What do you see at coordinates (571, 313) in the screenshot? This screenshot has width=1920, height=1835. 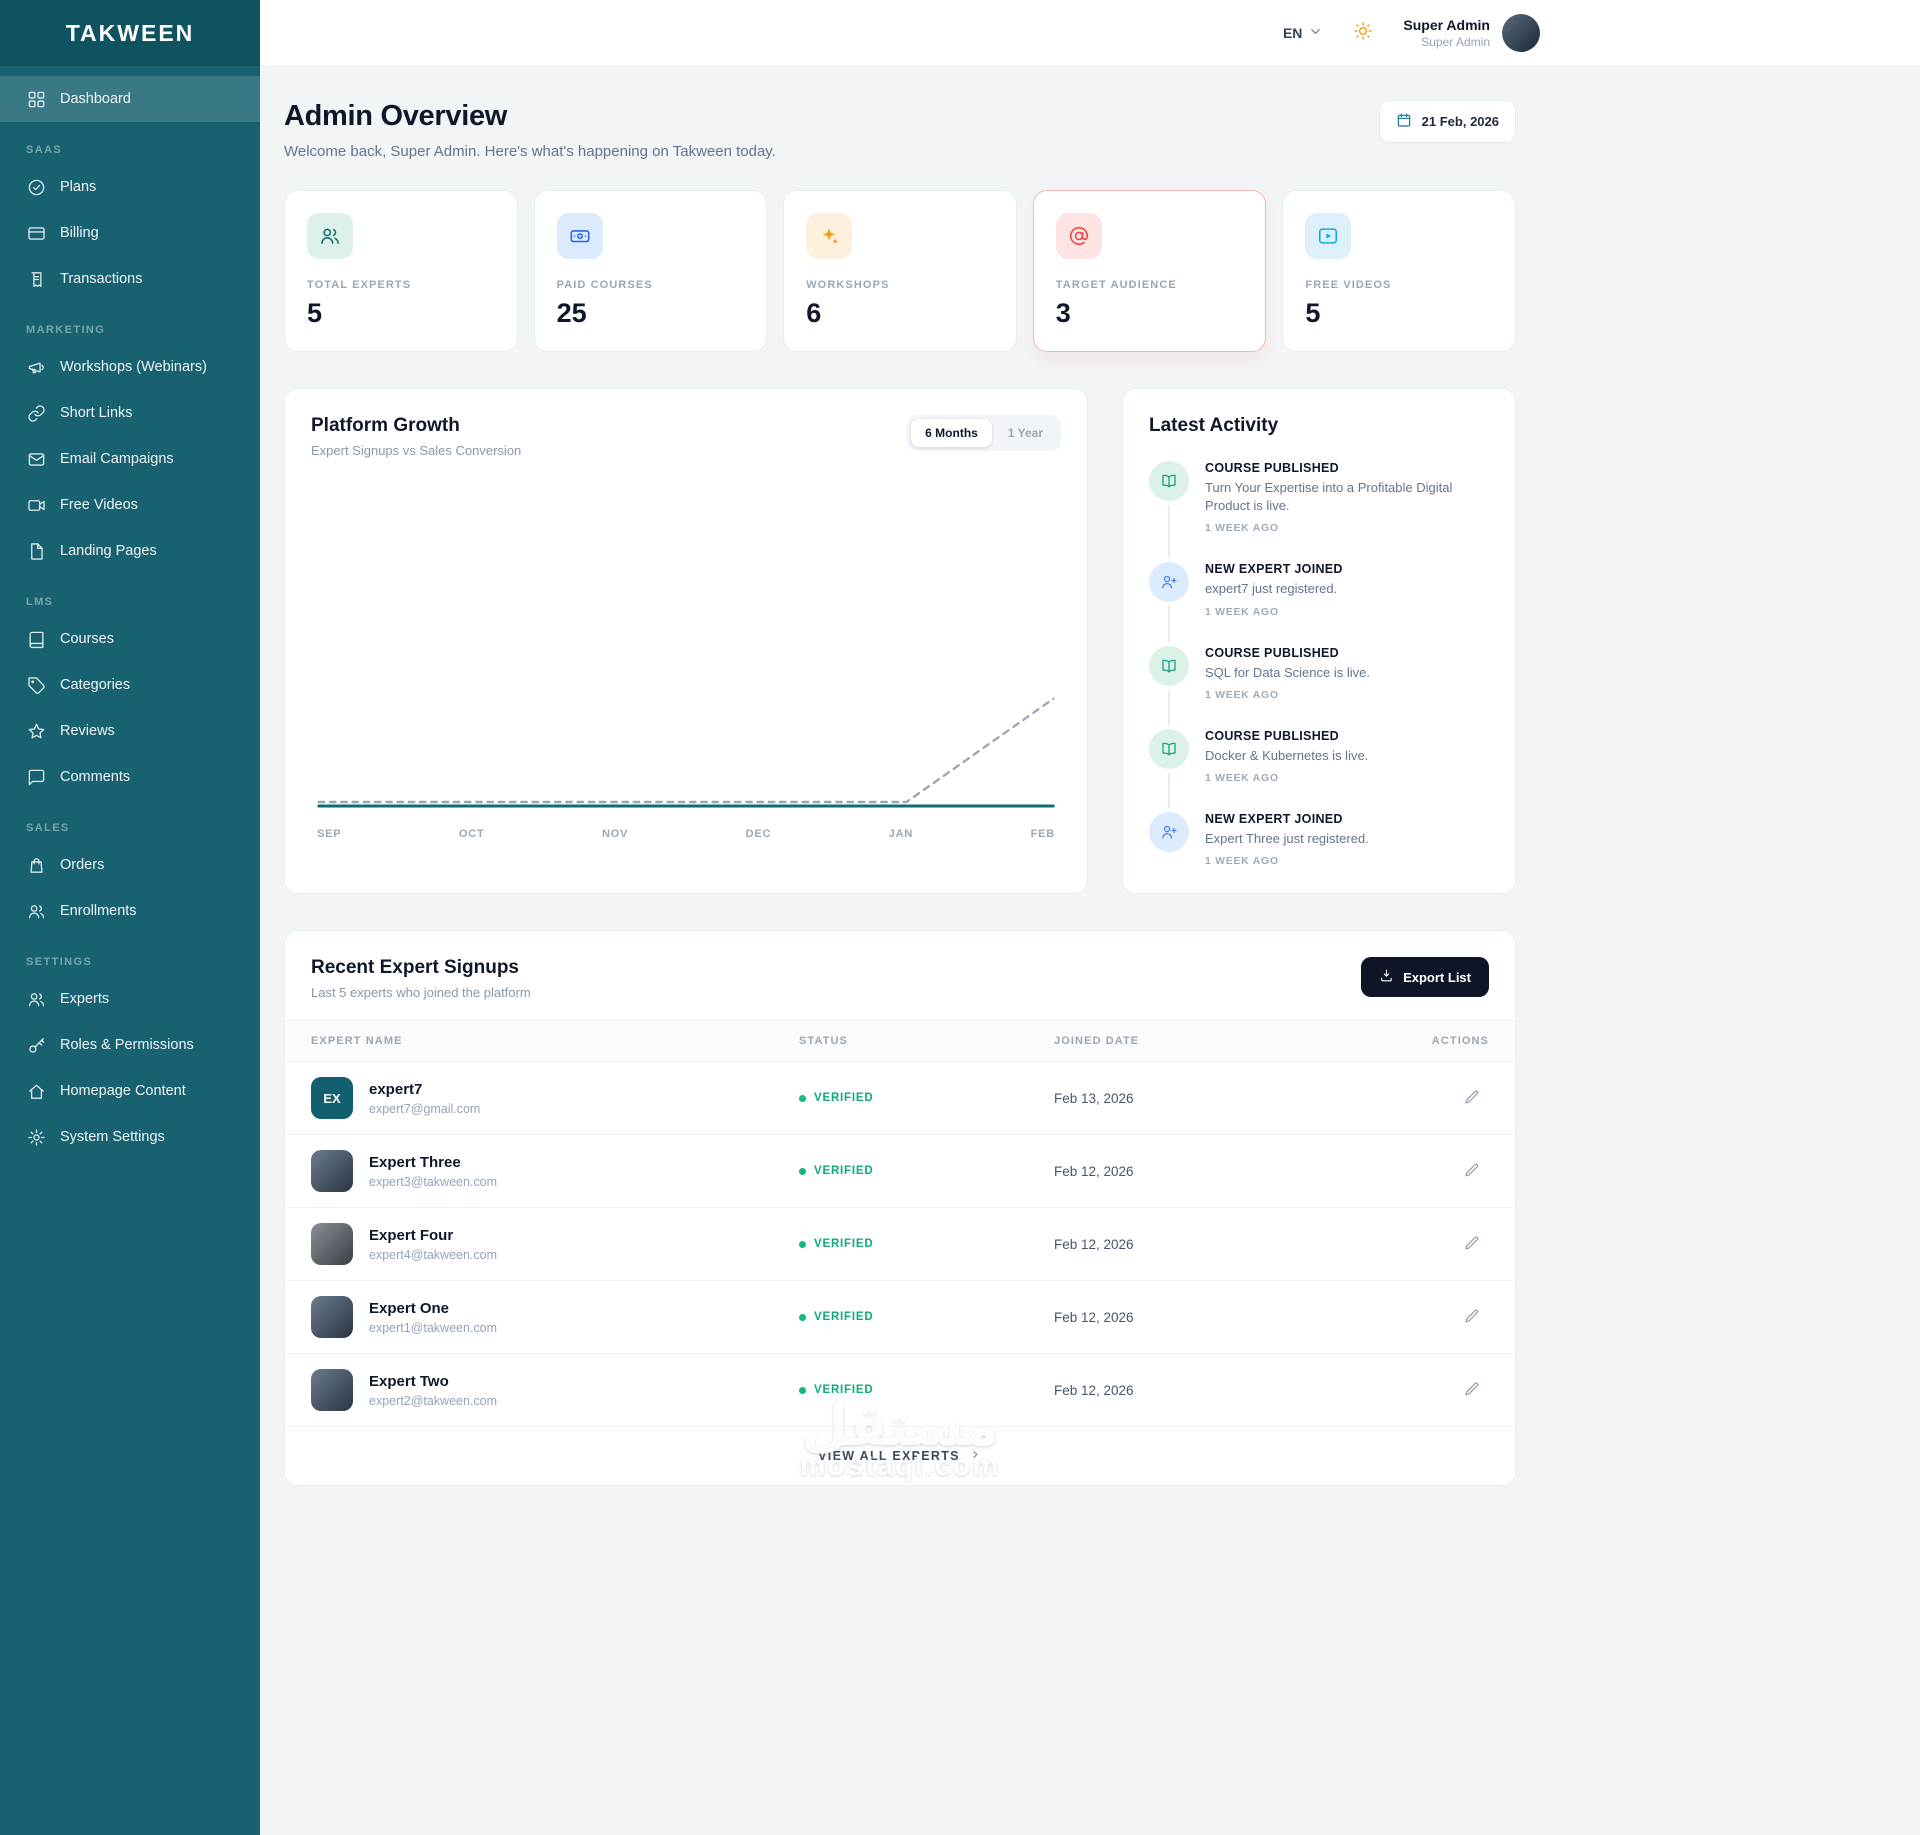 I see `stat-value: 25` at bounding box center [571, 313].